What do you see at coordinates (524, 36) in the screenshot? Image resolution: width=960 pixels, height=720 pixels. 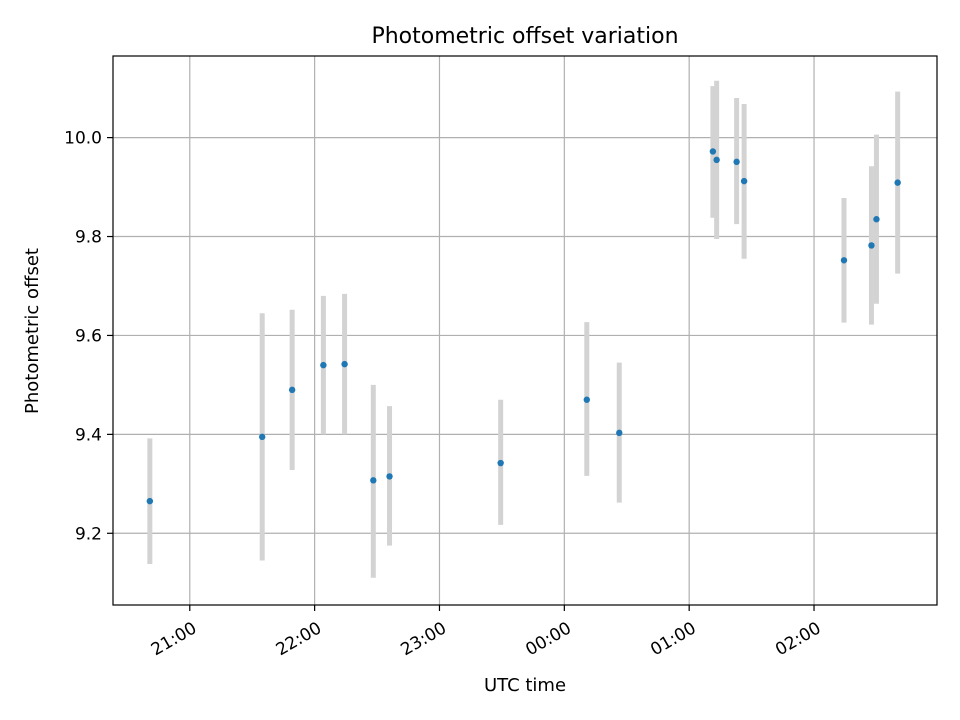 I see `chart-title: Photometric offset variation` at bounding box center [524, 36].